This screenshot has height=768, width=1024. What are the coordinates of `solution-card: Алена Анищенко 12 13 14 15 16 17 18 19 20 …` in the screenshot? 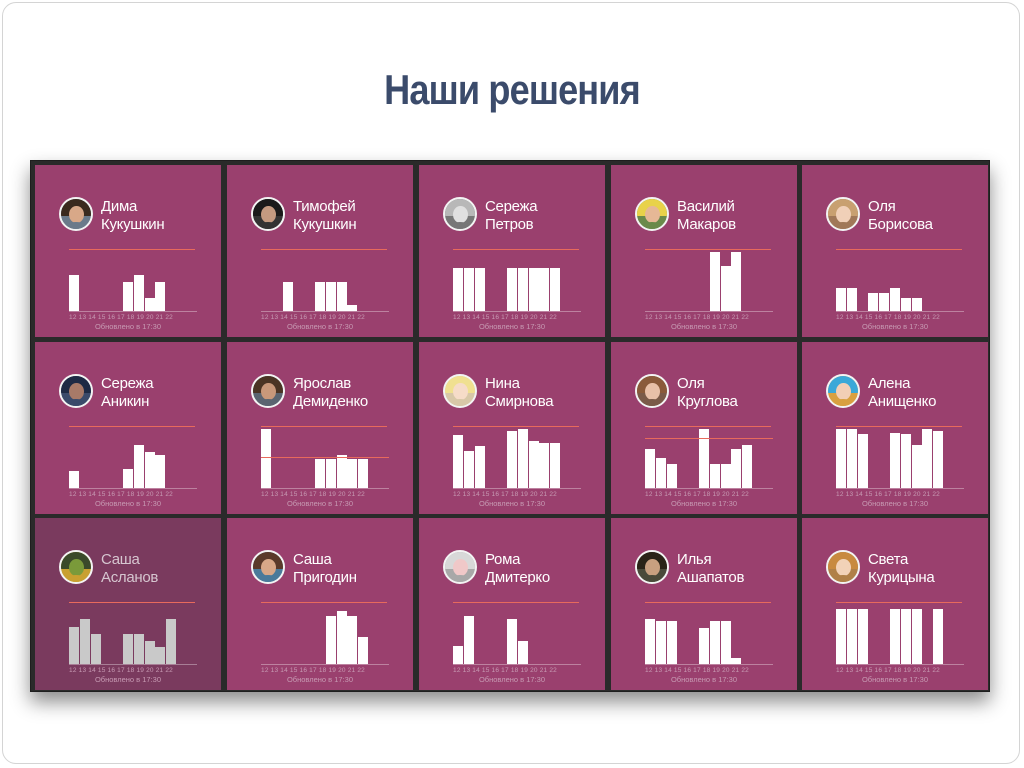 It's located at (895, 428).